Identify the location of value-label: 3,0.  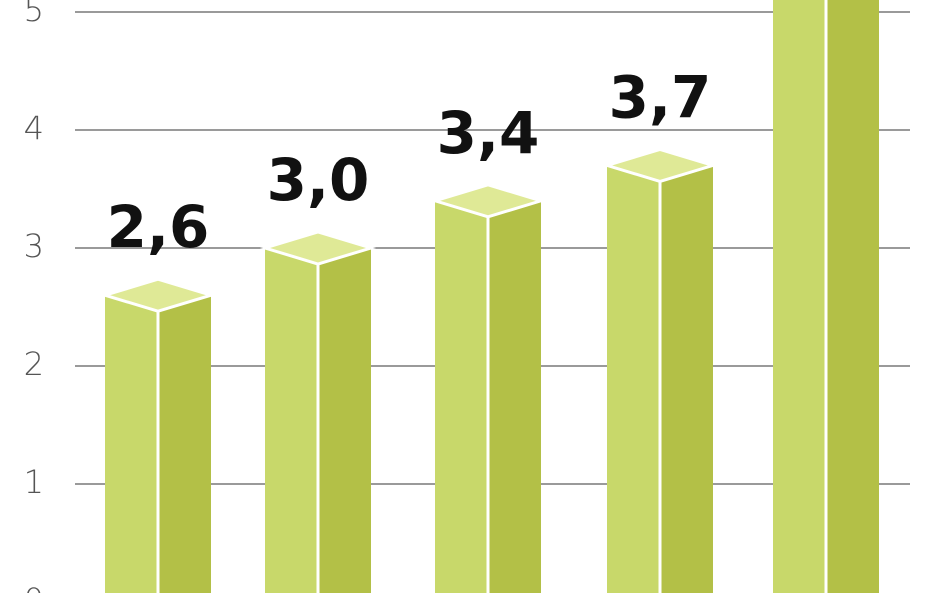
(318, 180).